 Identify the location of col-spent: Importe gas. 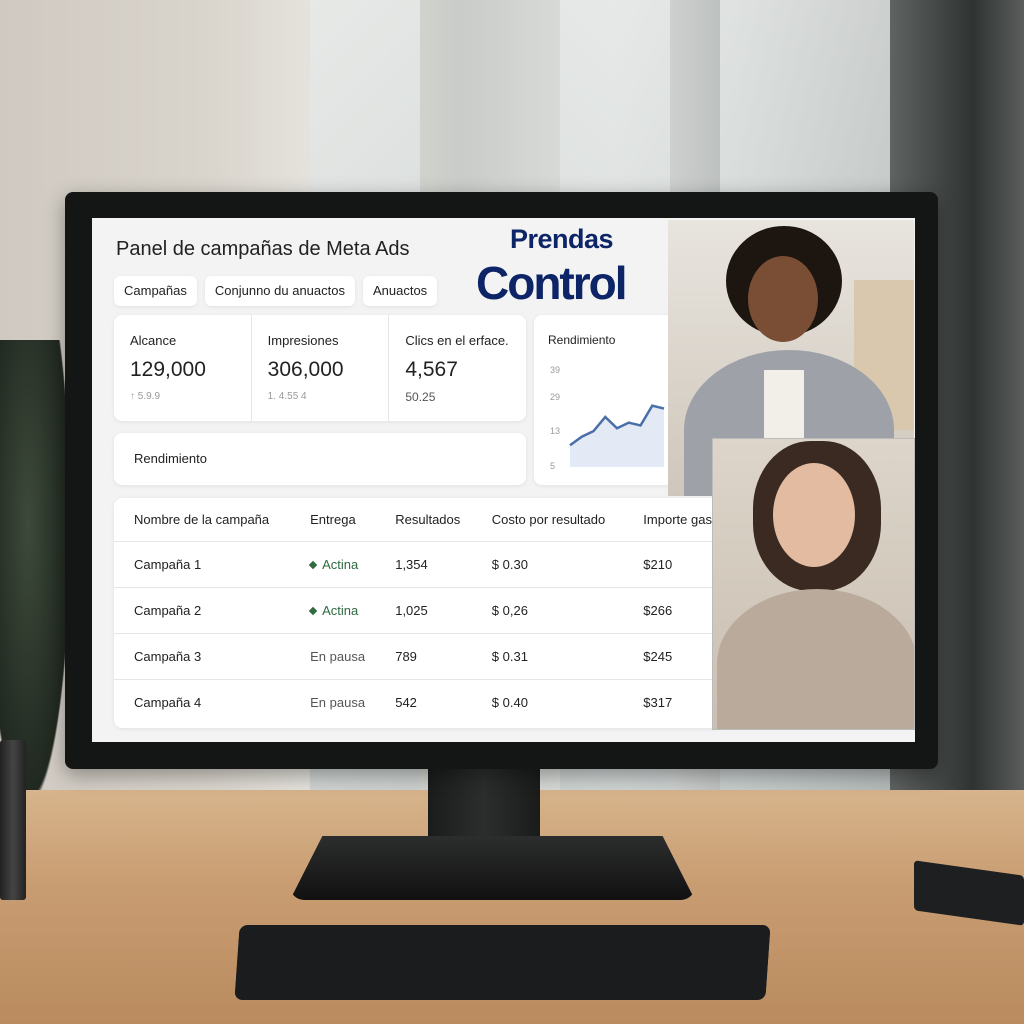
(677, 519).